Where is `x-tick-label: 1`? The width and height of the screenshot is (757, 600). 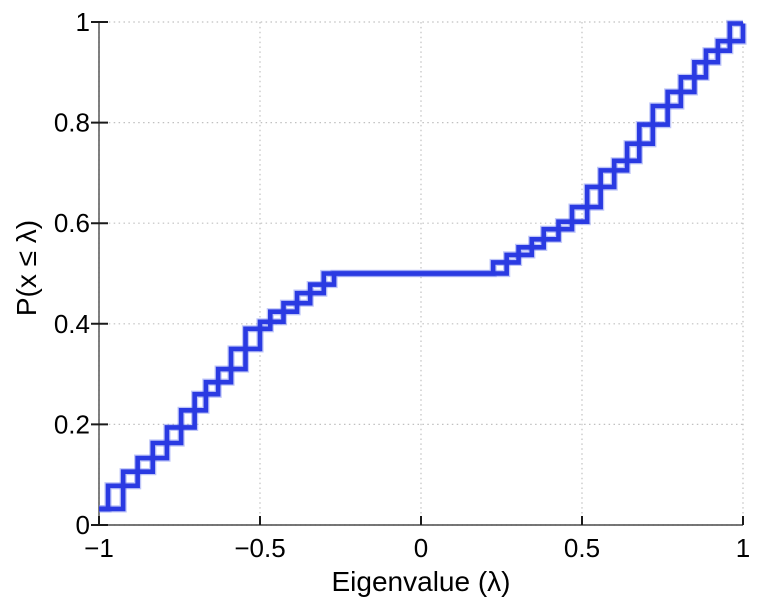 x-tick-label: 1 is located at coordinates (743, 548).